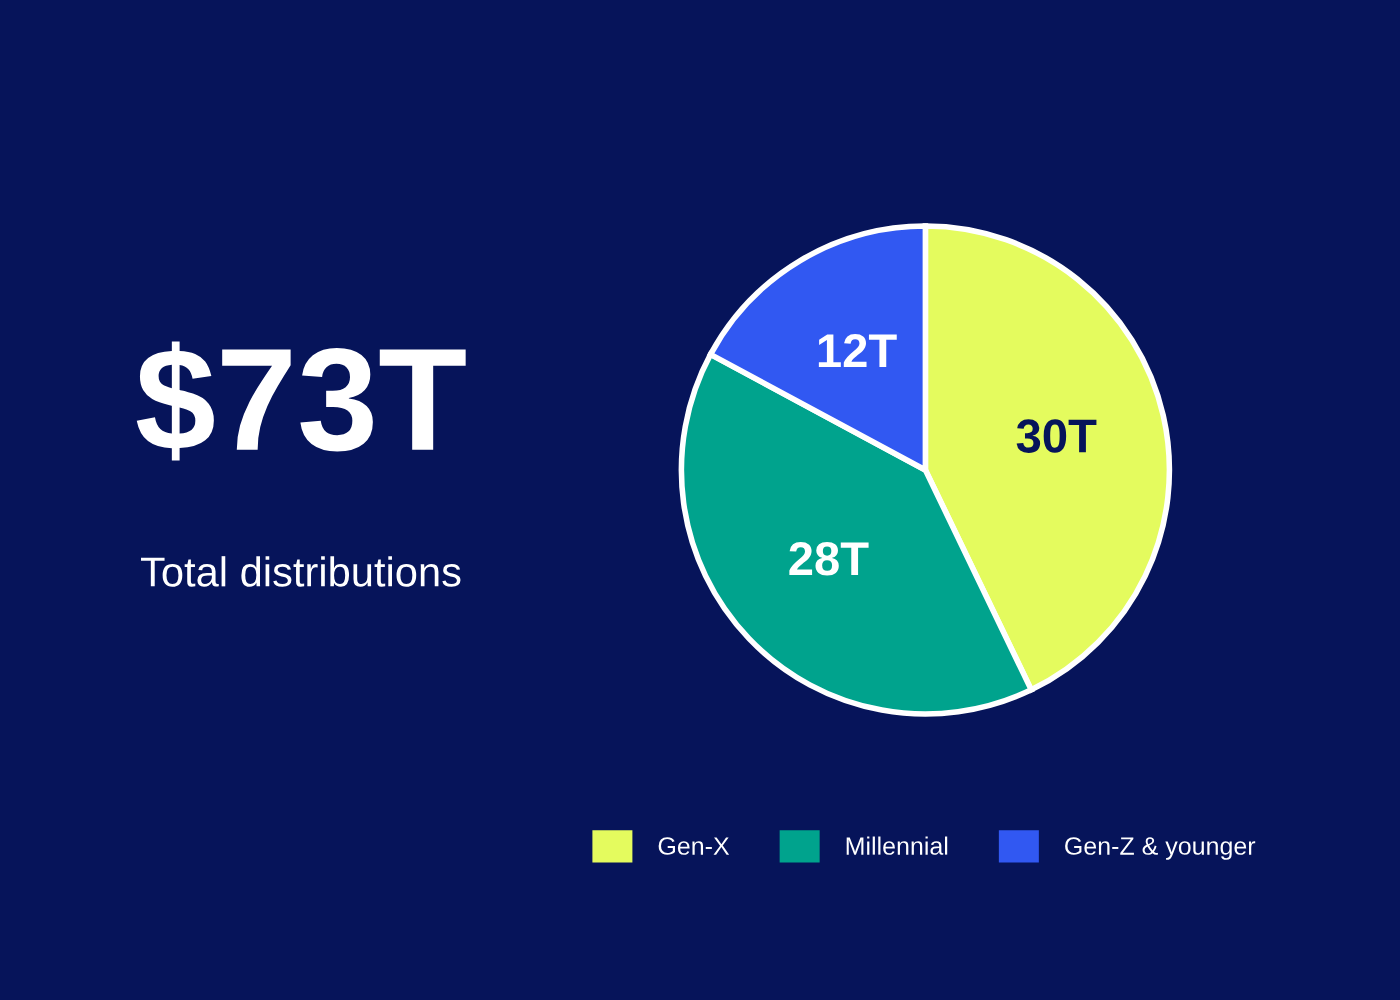 This screenshot has width=1400, height=1000. I want to click on data-label: 28T, so click(829, 558).